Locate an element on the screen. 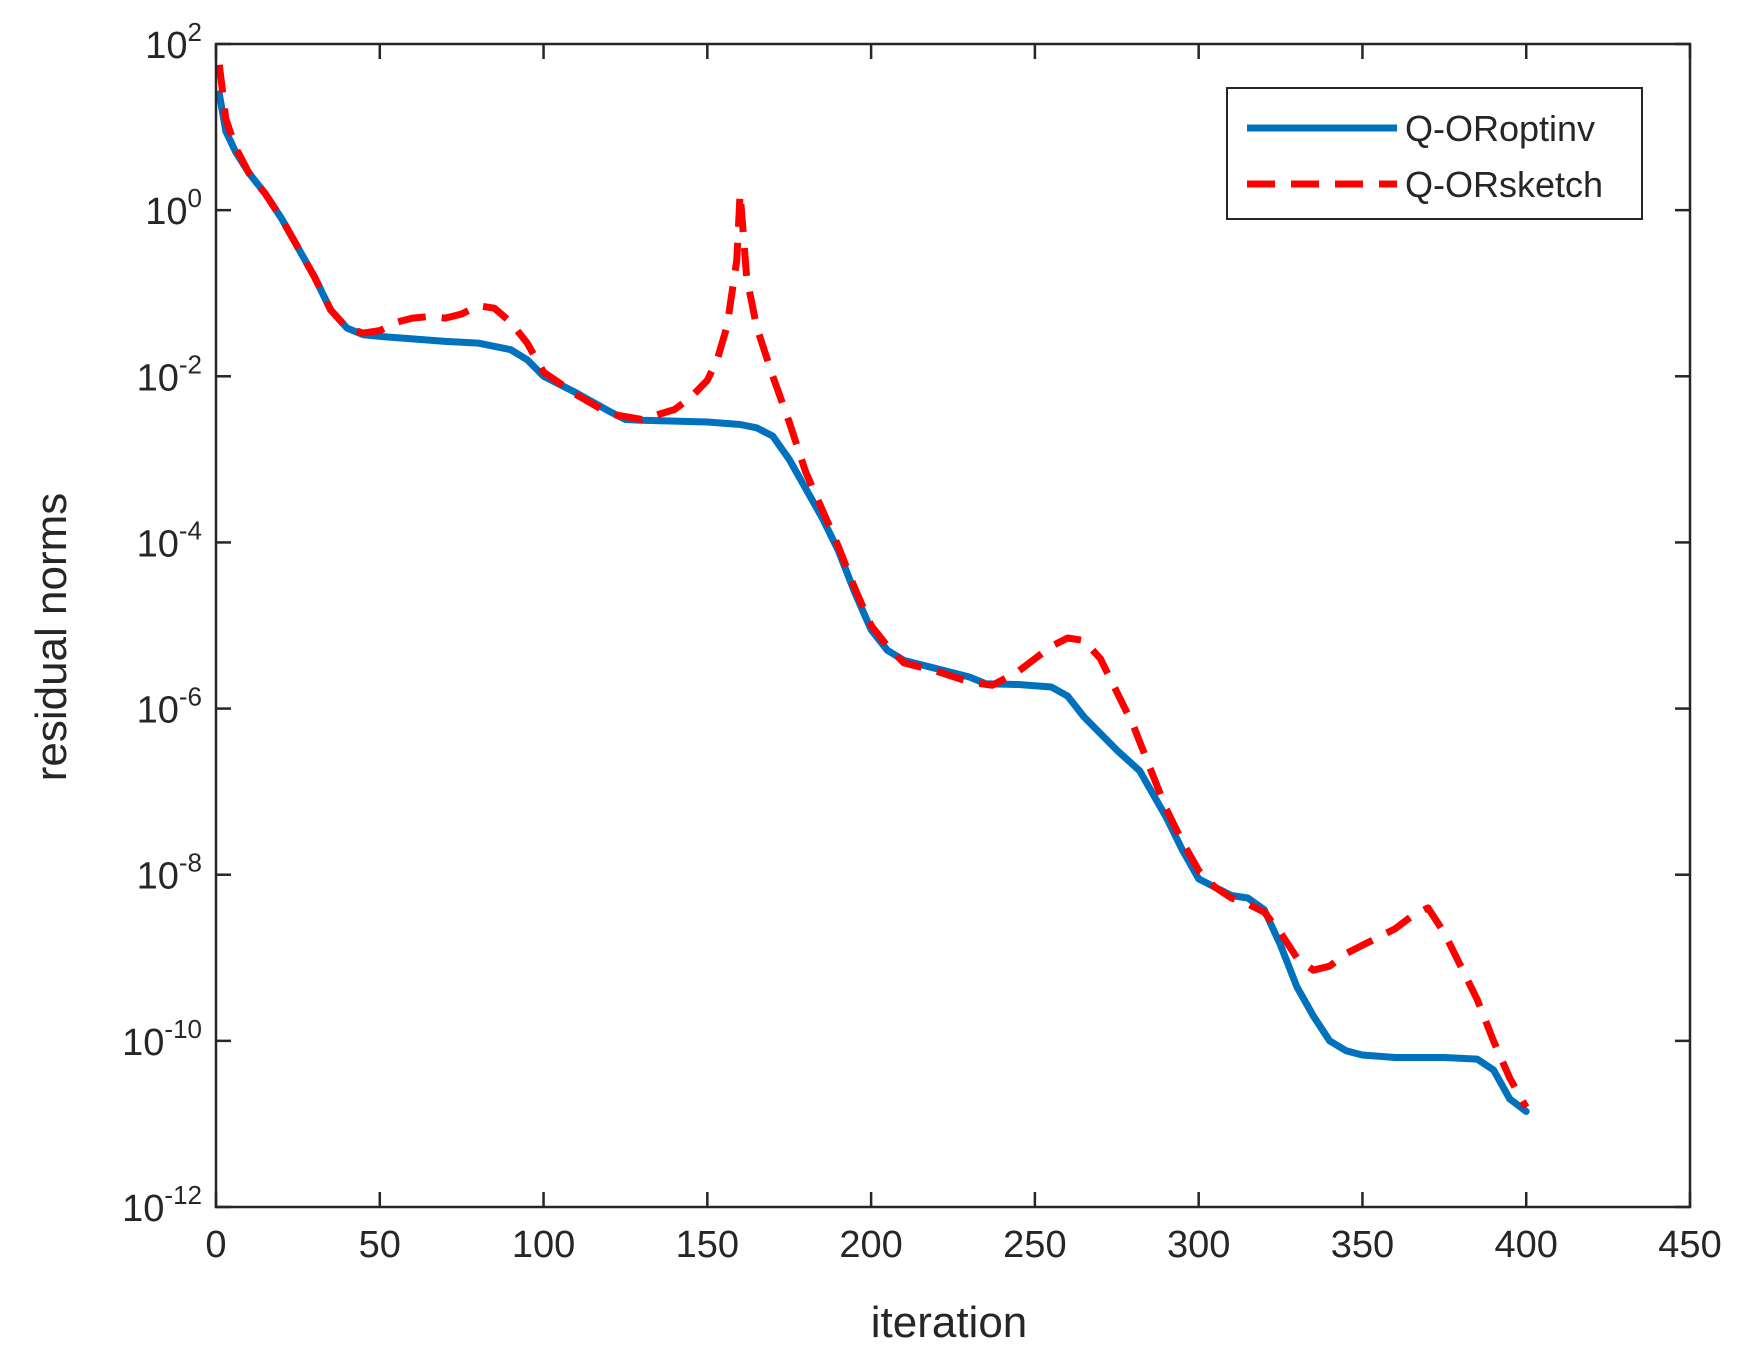 The image size is (1738, 1361). x-tick-label: 50 is located at coordinates (380, 1245).